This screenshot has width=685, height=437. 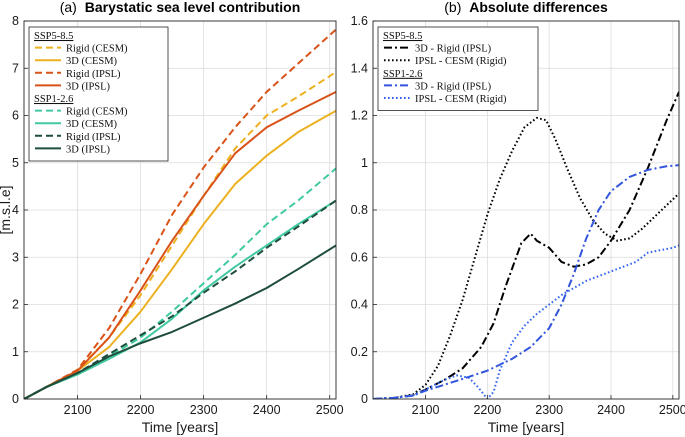 I want to click on panel-a-x-ticks: 2100 2200 2300 2400 2500, so click(x=204, y=406).